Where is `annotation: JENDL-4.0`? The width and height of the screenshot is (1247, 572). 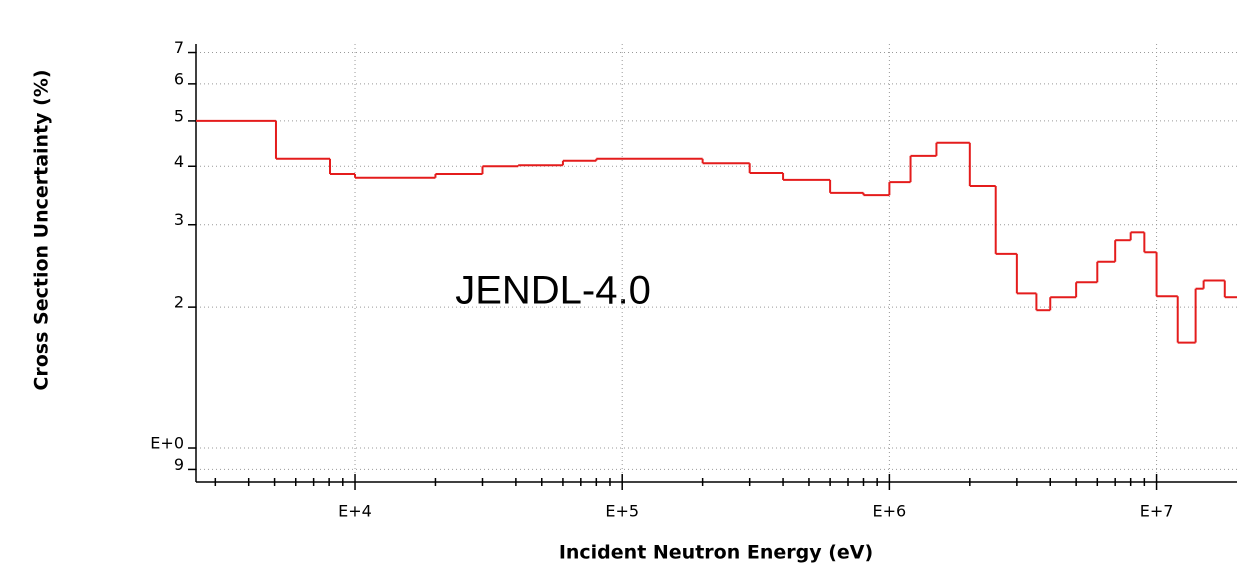
annotation: JENDL-4.0 is located at coordinates (553, 291).